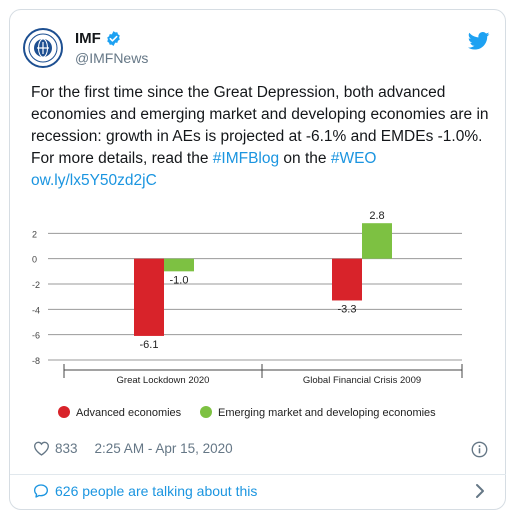 Image resolution: width=516 pixels, height=519 pixels. Describe the element at coordinates (156, 491) in the screenshot. I see `talking-count-text: 626 people are talking about this` at that location.